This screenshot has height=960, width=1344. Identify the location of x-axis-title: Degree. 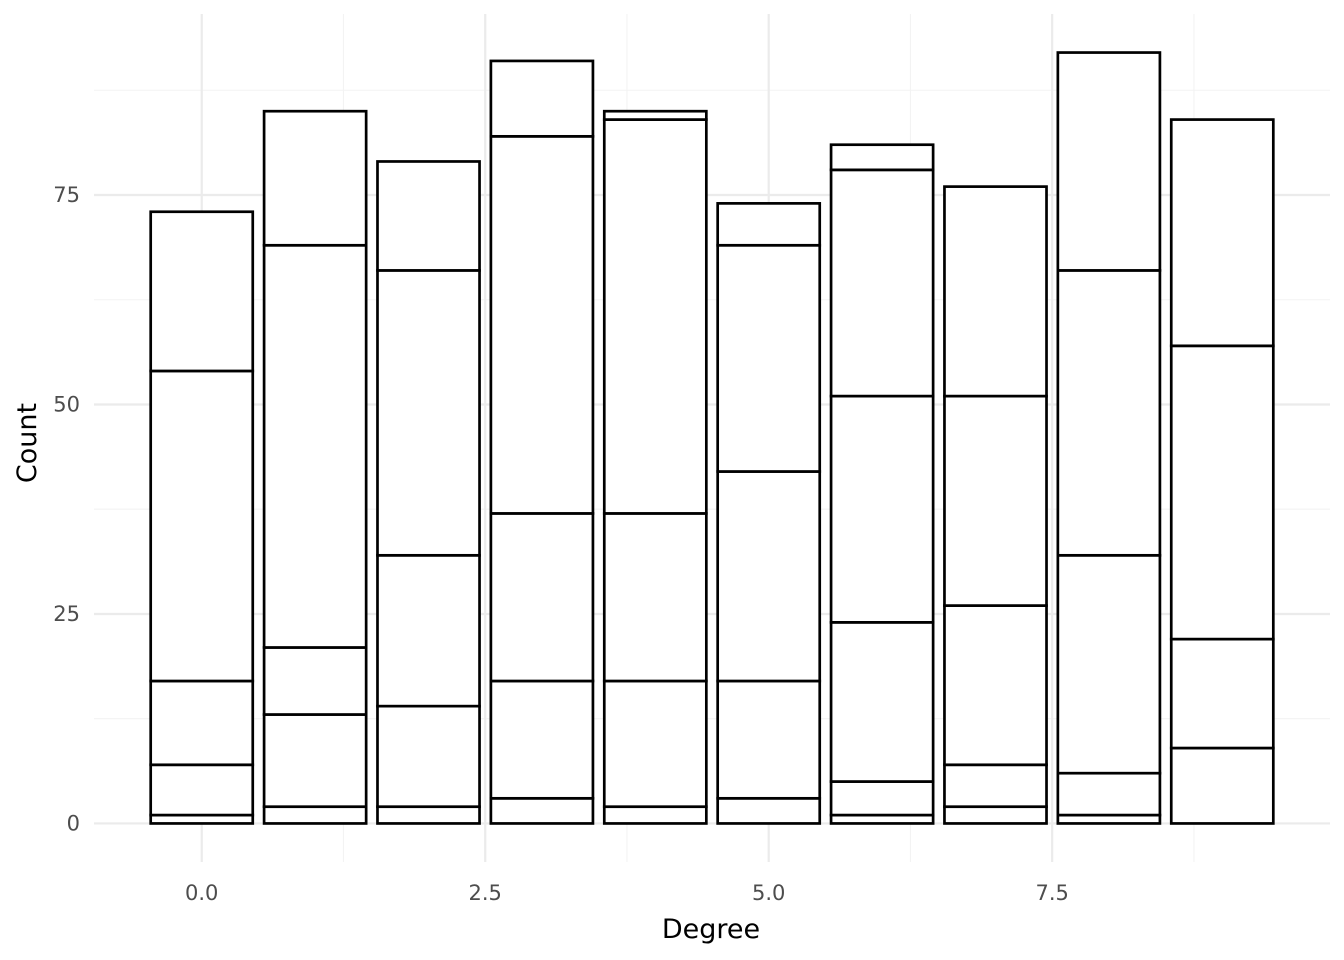
(711, 929).